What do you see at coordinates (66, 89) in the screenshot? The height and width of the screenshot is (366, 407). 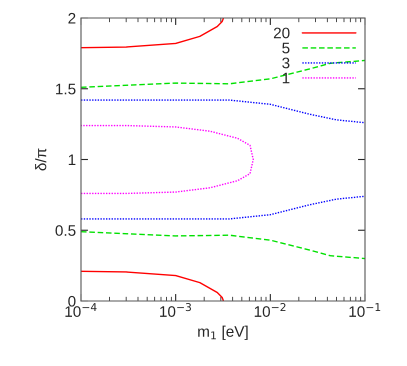 I see `y-tick-label: 1.5` at bounding box center [66, 89].